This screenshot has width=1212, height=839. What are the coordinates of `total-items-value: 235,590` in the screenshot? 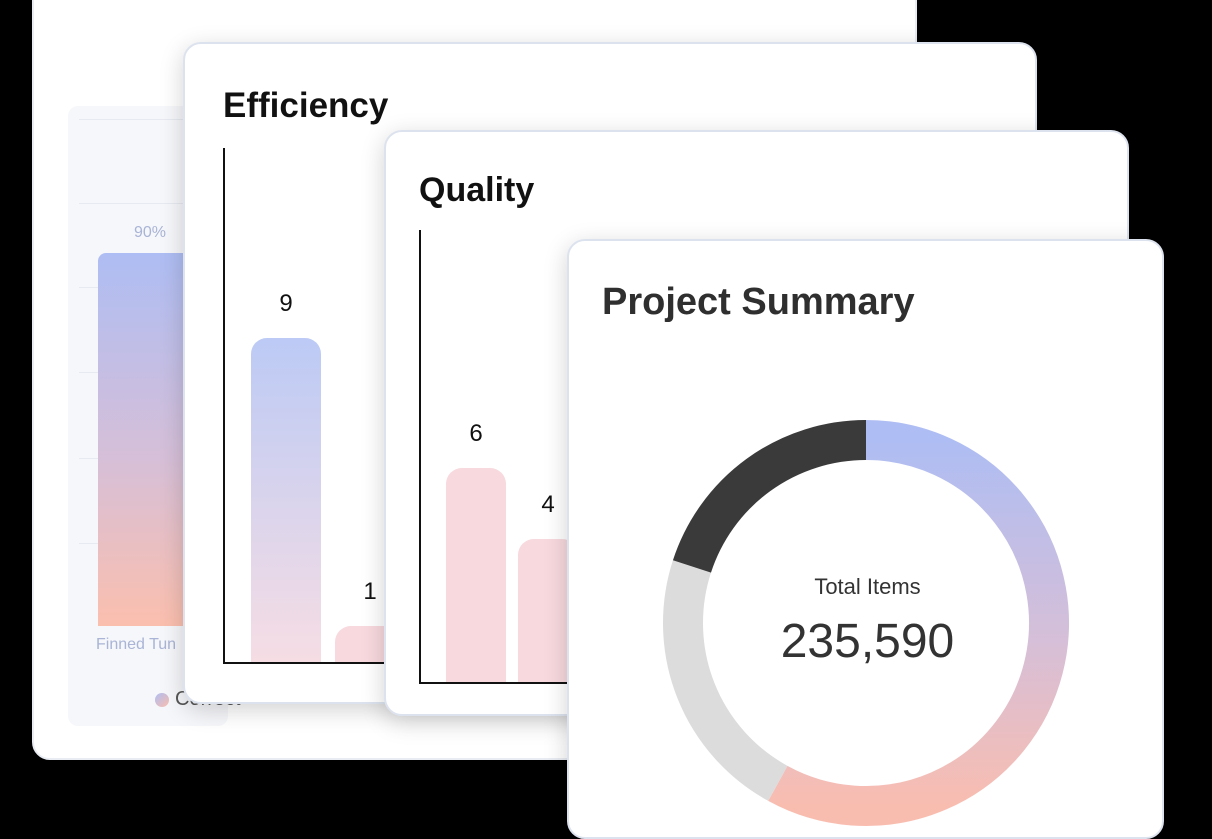 It's located at (867, 641).